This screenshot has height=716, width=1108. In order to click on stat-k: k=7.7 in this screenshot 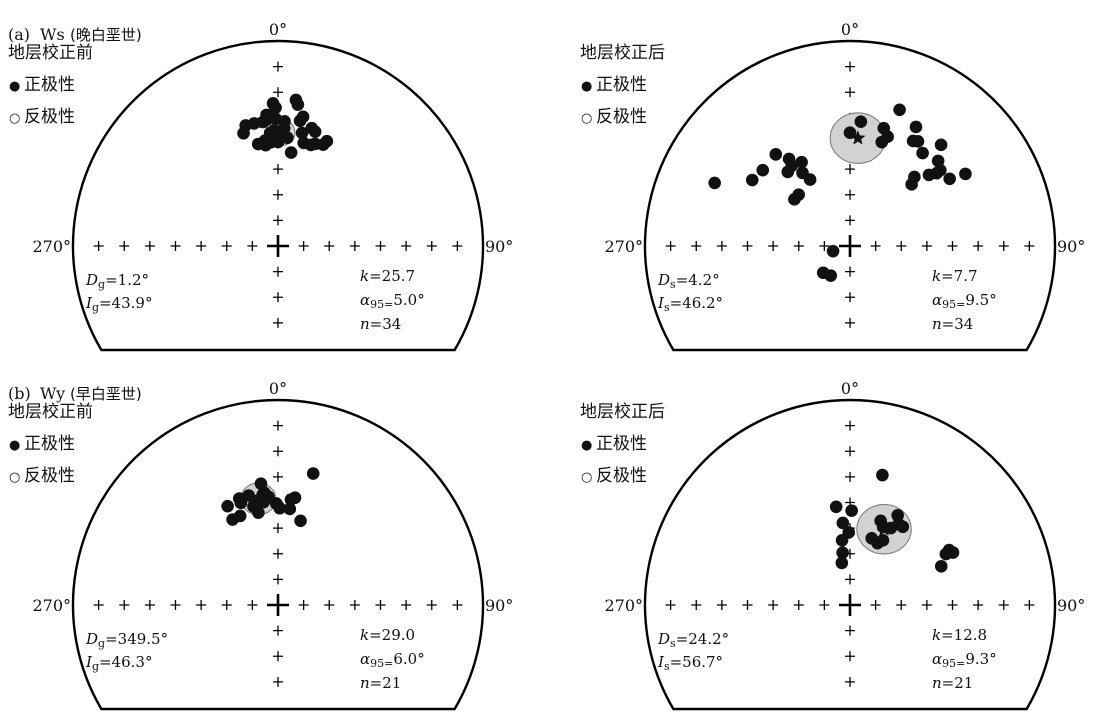, I will do `click(955, 276)`.